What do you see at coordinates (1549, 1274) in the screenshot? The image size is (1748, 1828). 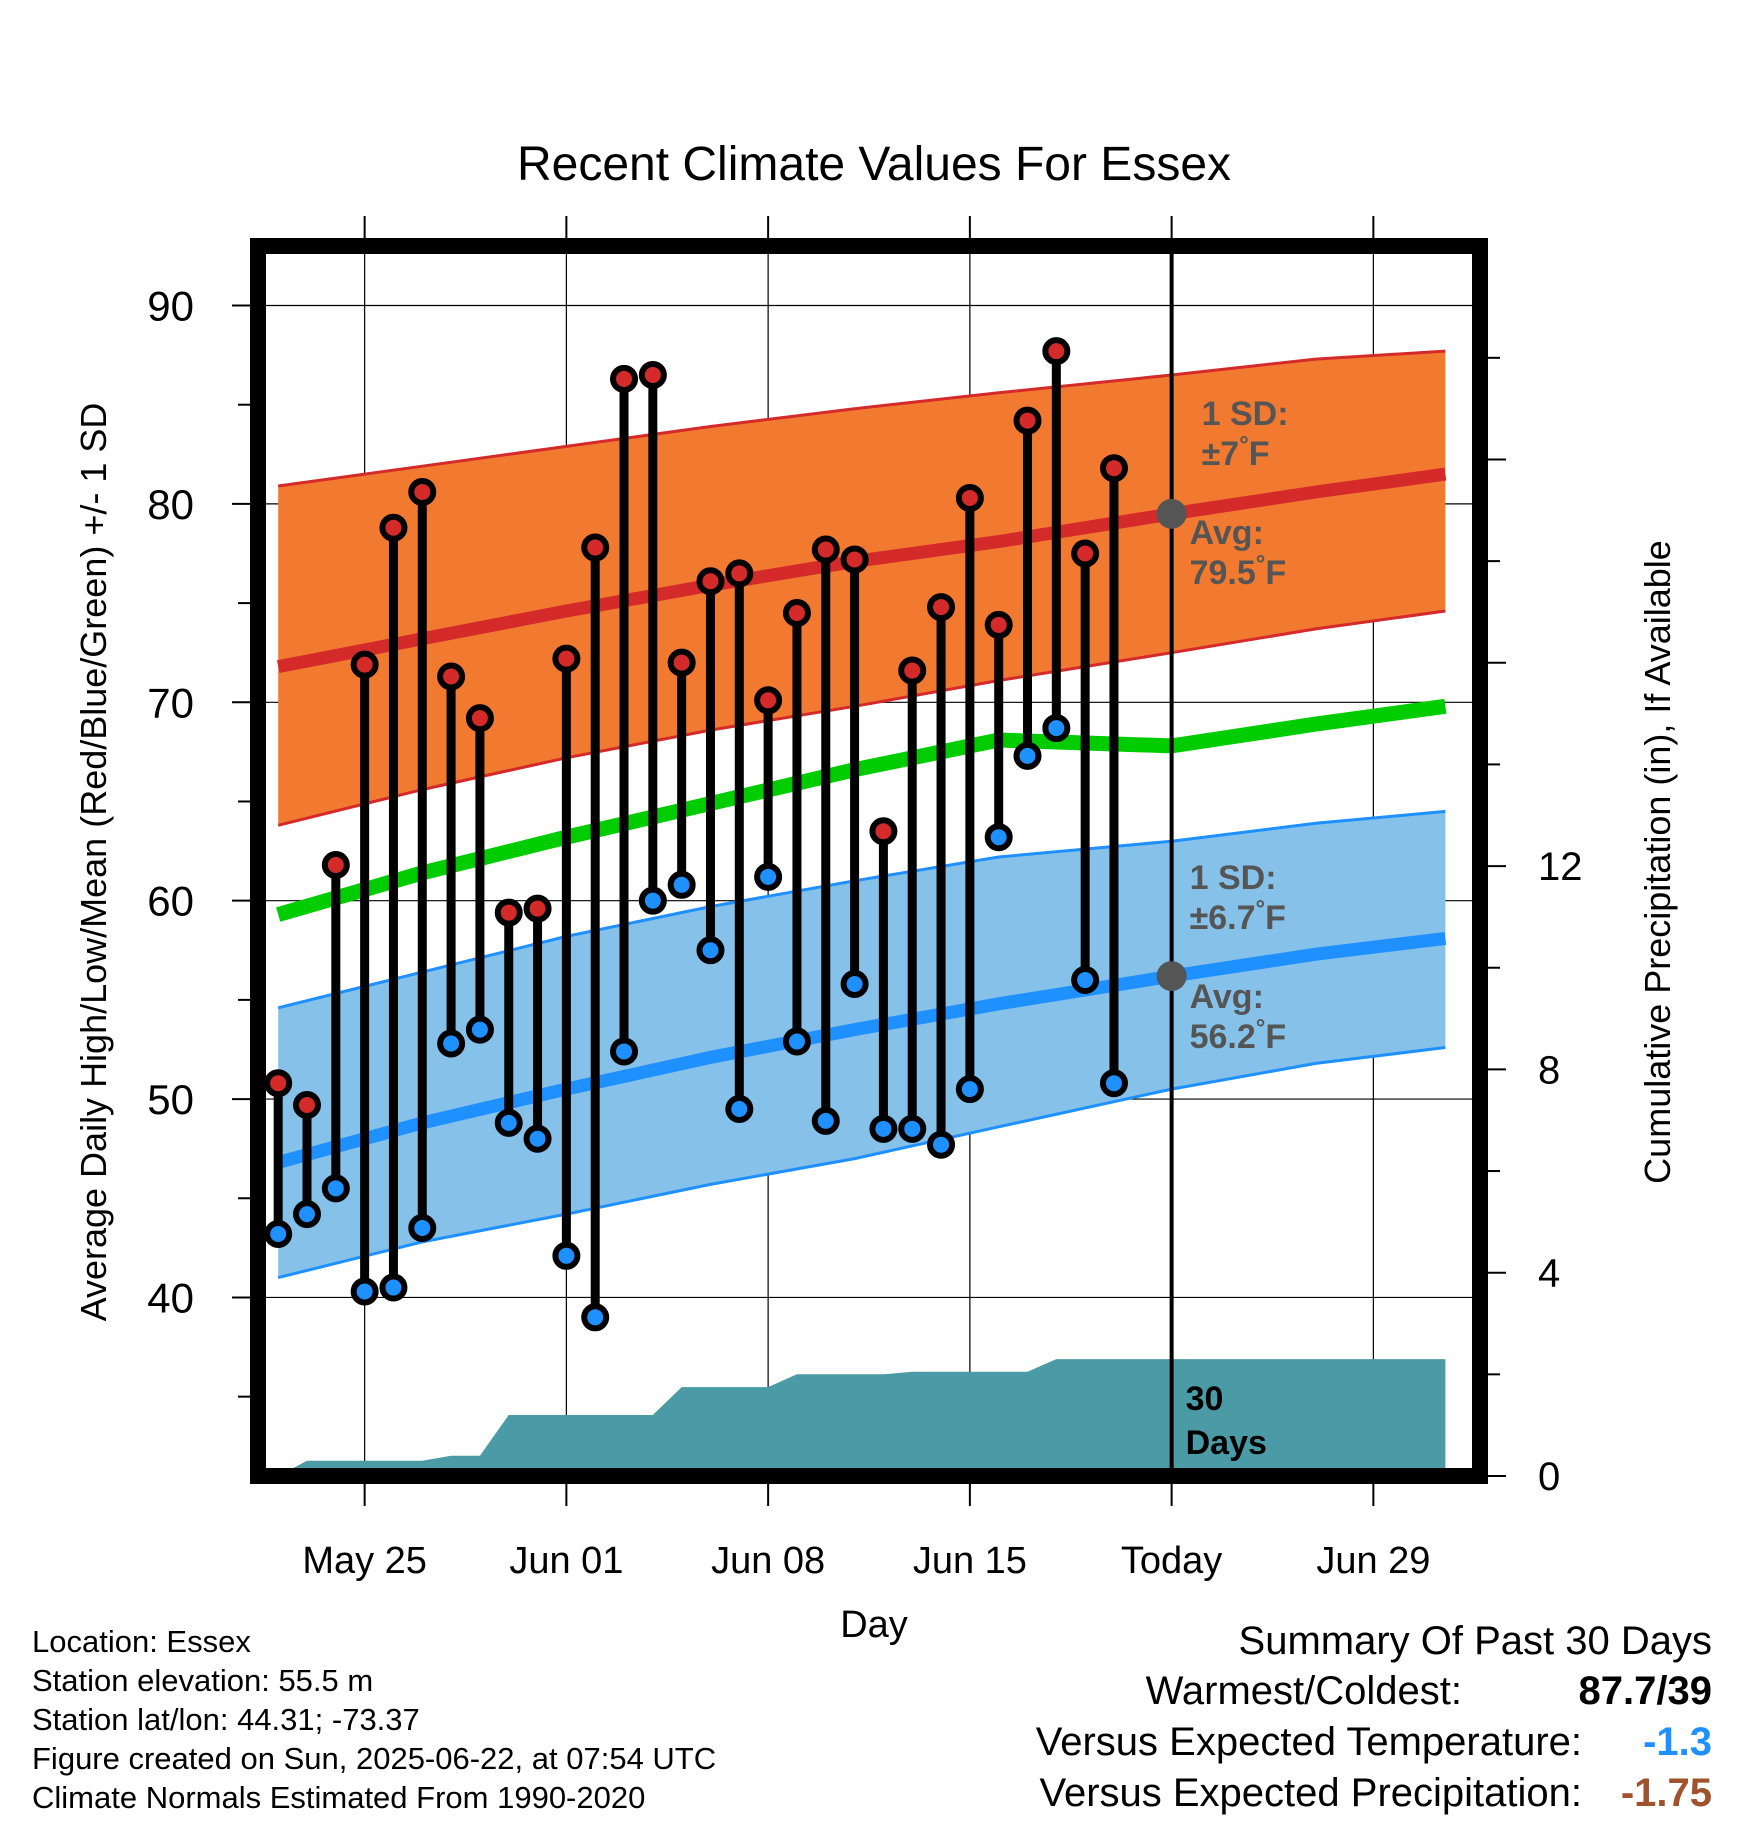 I see `y2-tick-label: 4` at bounding box center [1549, 1274].